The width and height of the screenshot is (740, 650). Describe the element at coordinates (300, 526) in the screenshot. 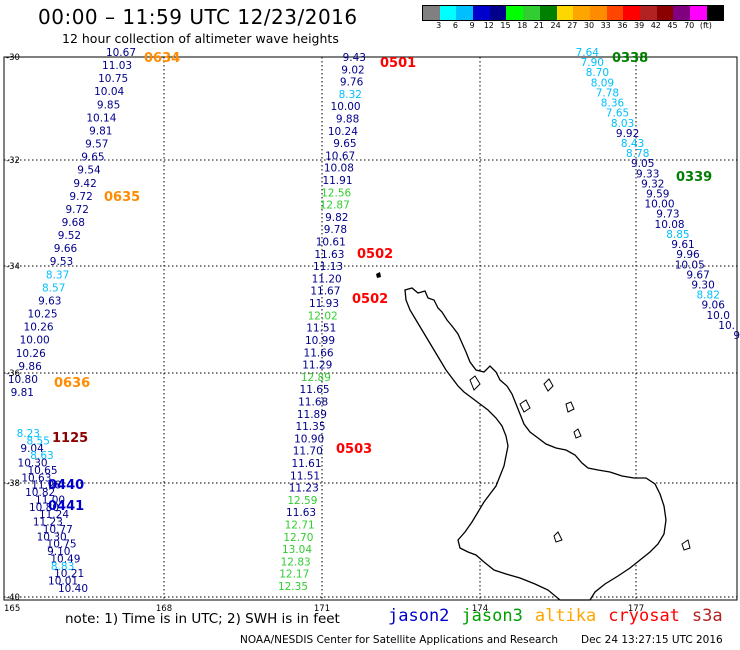

I see `wave-height-point: 12.71` at that location.